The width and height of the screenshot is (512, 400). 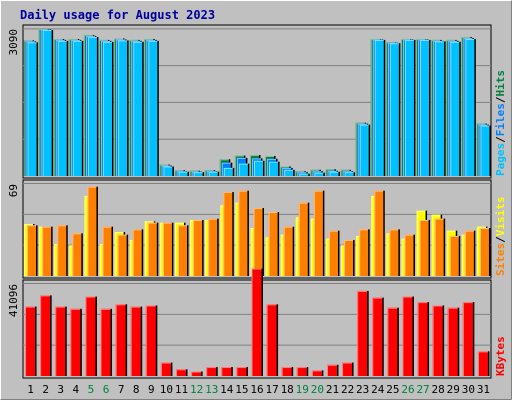 I want to click on chart-title: Daily usage for August 2023, so click(x=117, y=15).